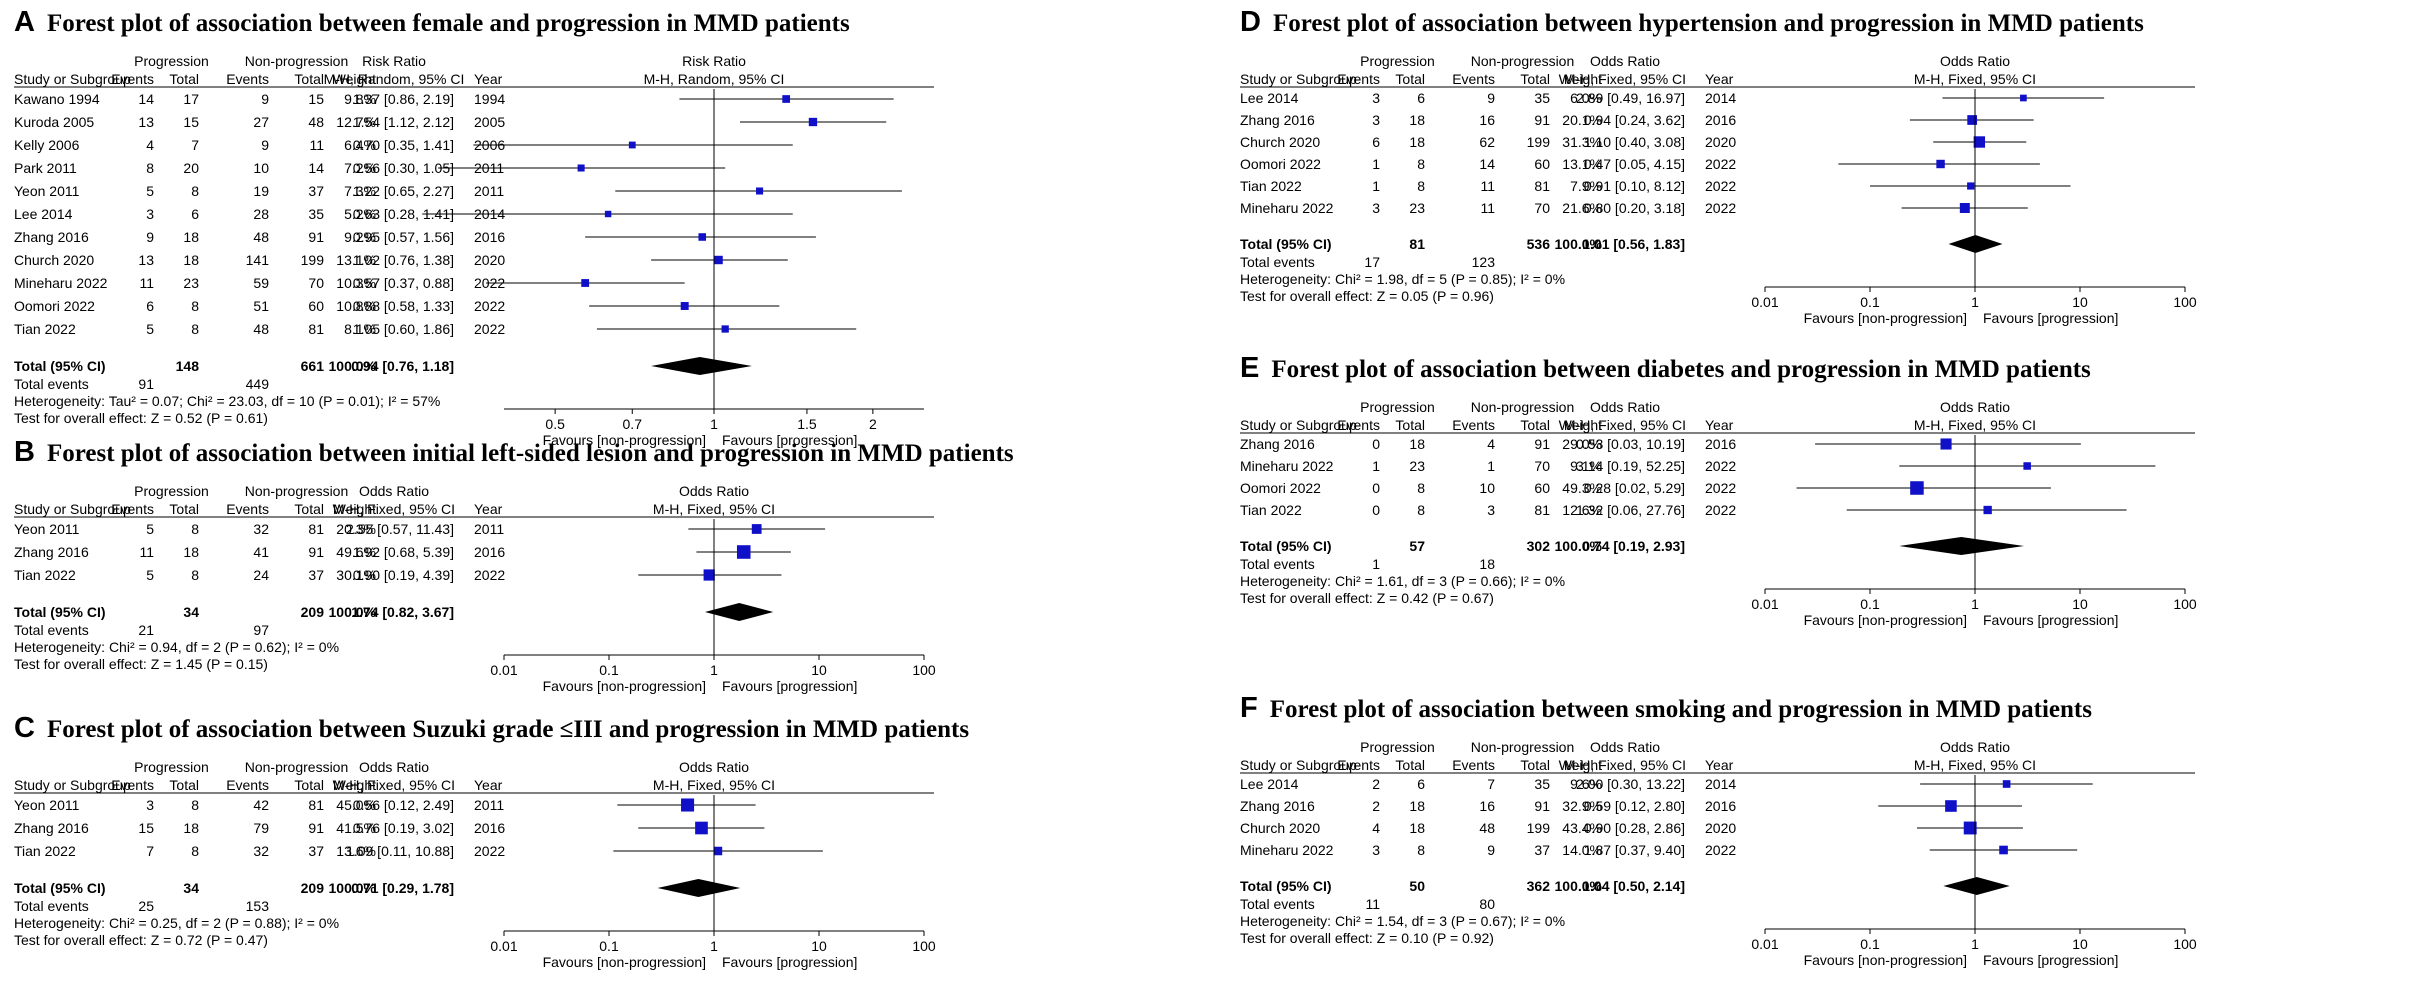  Describe the element at coordinates (360, 329) in the screenshot. I see `study-weight: 8.1%` at that location.